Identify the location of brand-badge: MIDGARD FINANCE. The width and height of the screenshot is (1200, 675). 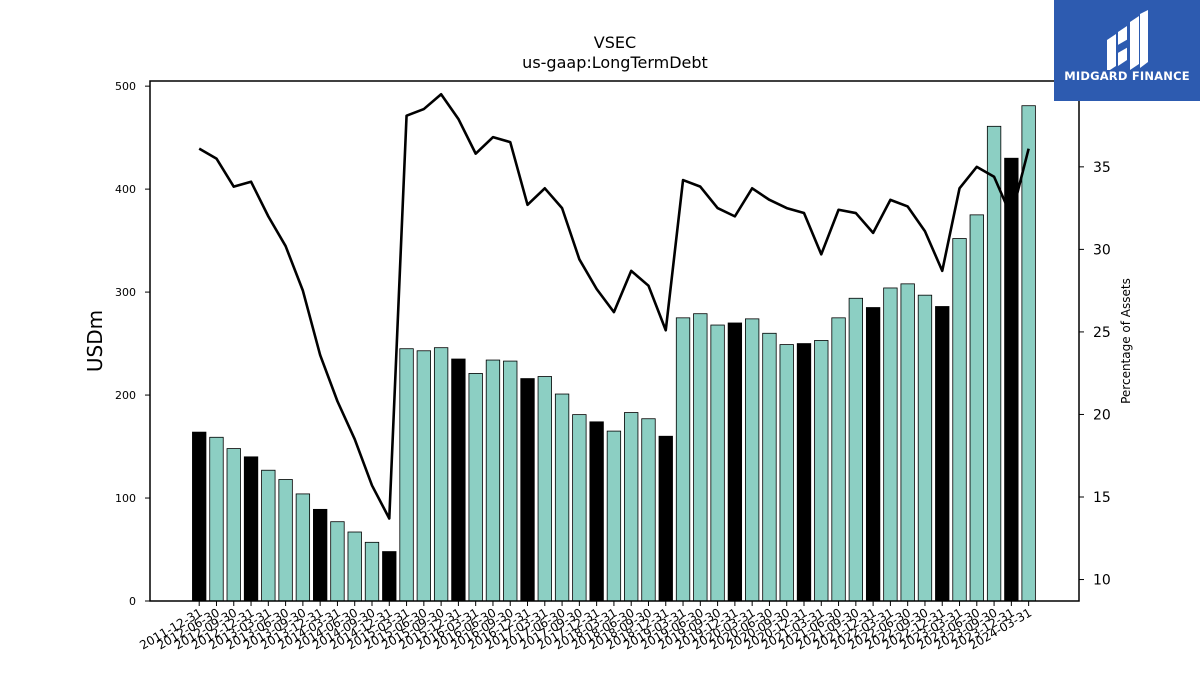
(1127, 50).